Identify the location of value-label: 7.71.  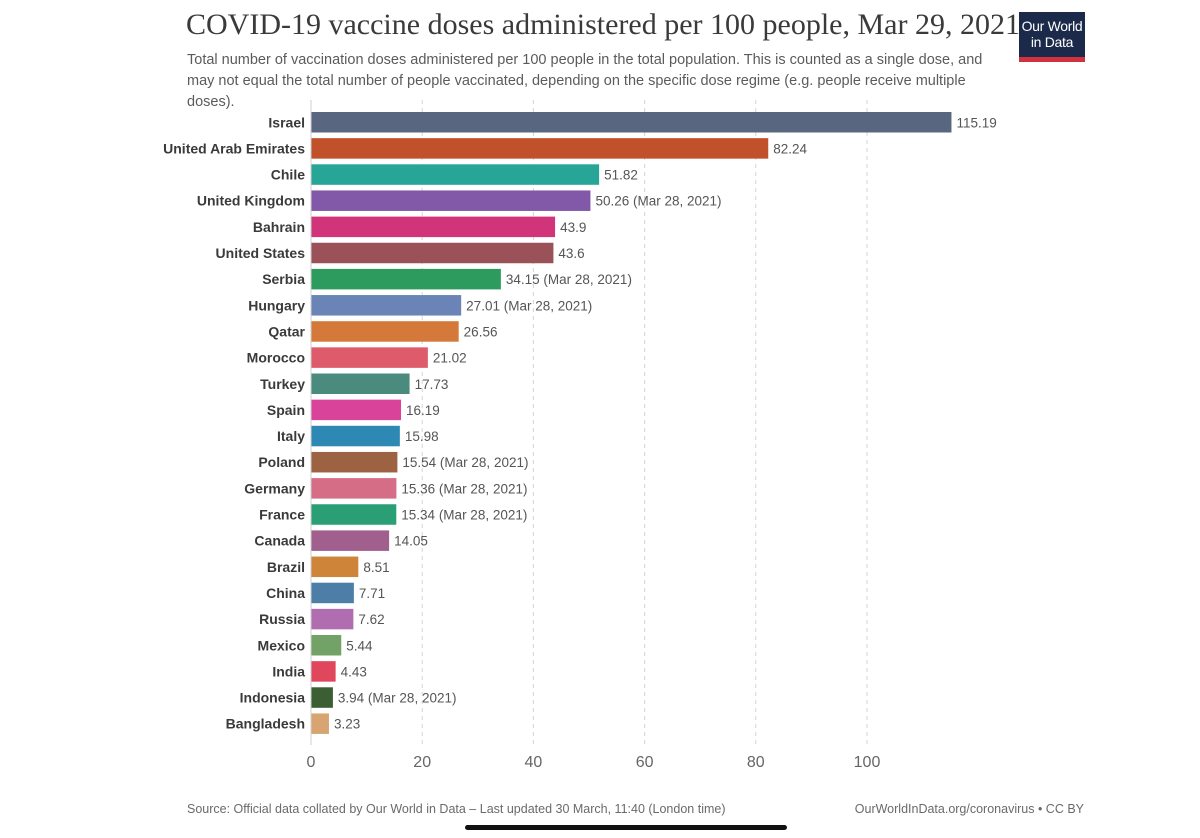
(372, 593).